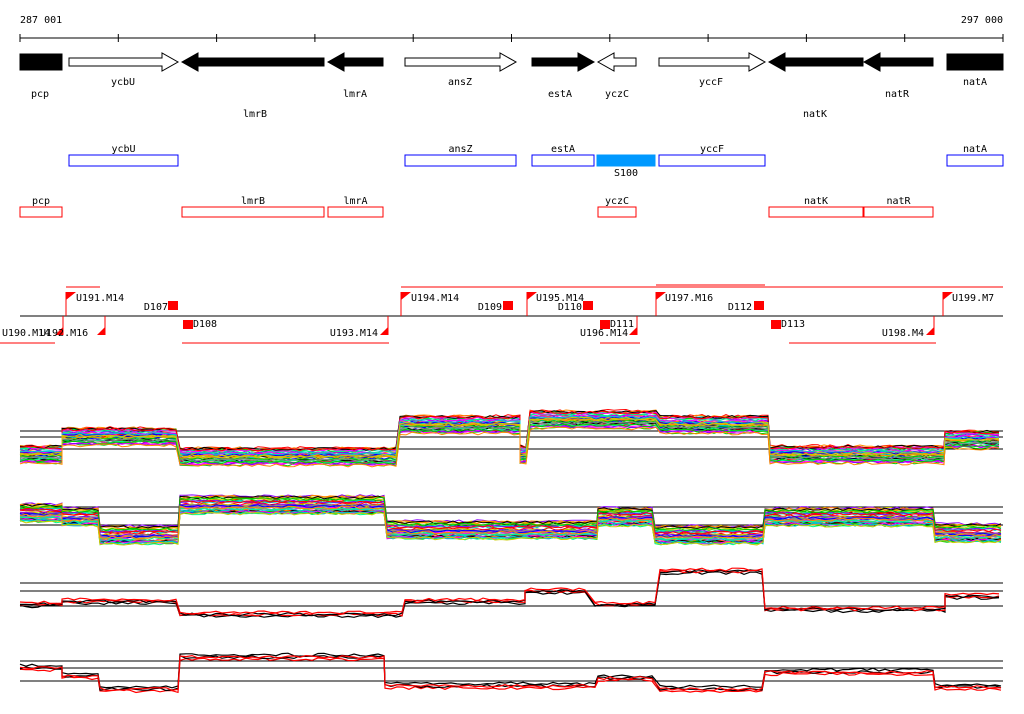 This screenshot has width=1024, height=714. I want to click on feature-D111-marker, so click(605, 324).